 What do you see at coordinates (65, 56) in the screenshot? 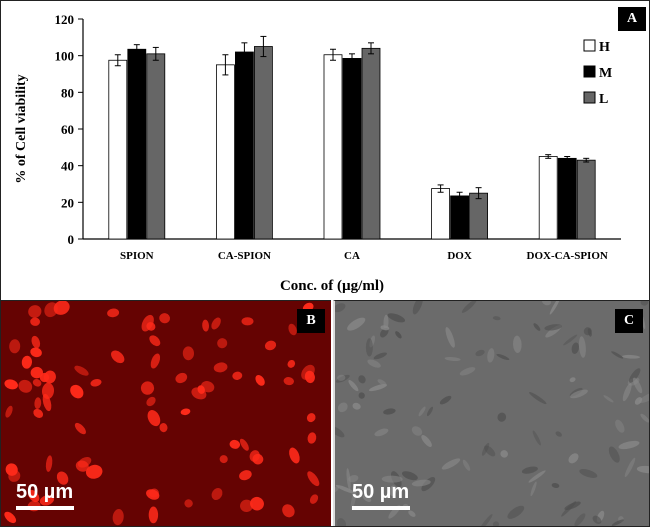
I see `y-tick-label: 100` at bounding box center [65, 56].